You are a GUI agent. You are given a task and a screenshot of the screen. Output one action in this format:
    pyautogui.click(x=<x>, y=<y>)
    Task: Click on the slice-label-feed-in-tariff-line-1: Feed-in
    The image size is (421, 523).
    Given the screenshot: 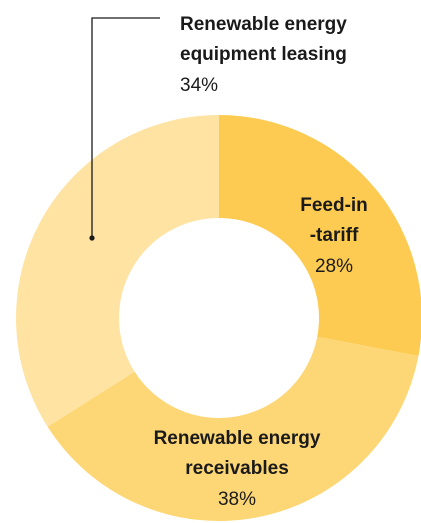 What is the action you would take?
    pyautogui.click(x=334, y=205)
    